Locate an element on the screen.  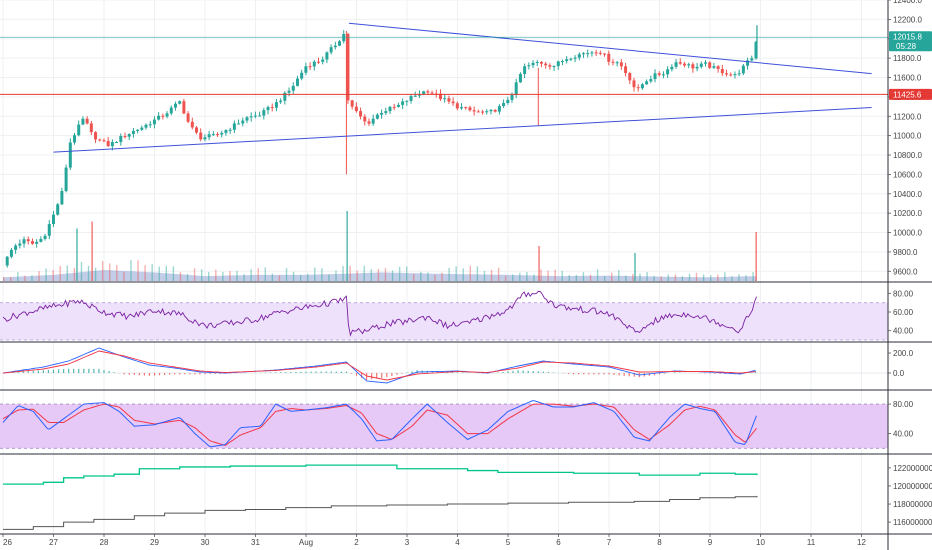
time-tick-label: Aug is located at coordinates (306, 542).